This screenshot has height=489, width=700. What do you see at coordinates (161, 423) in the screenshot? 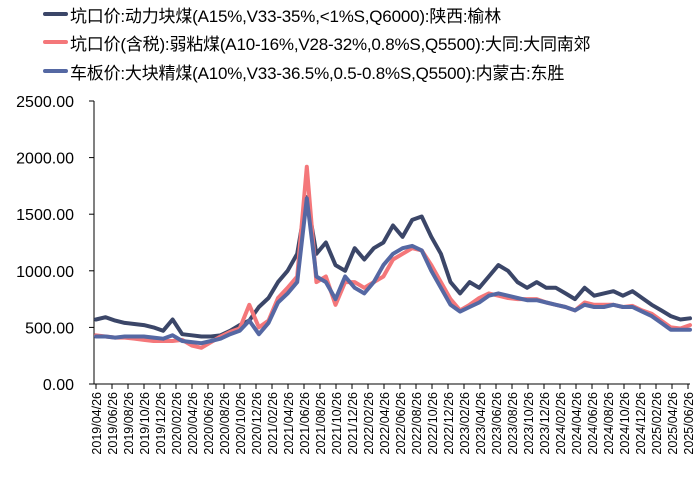
I see `x-tick-label: 2019/12/26` at bounding box center [161, 423].